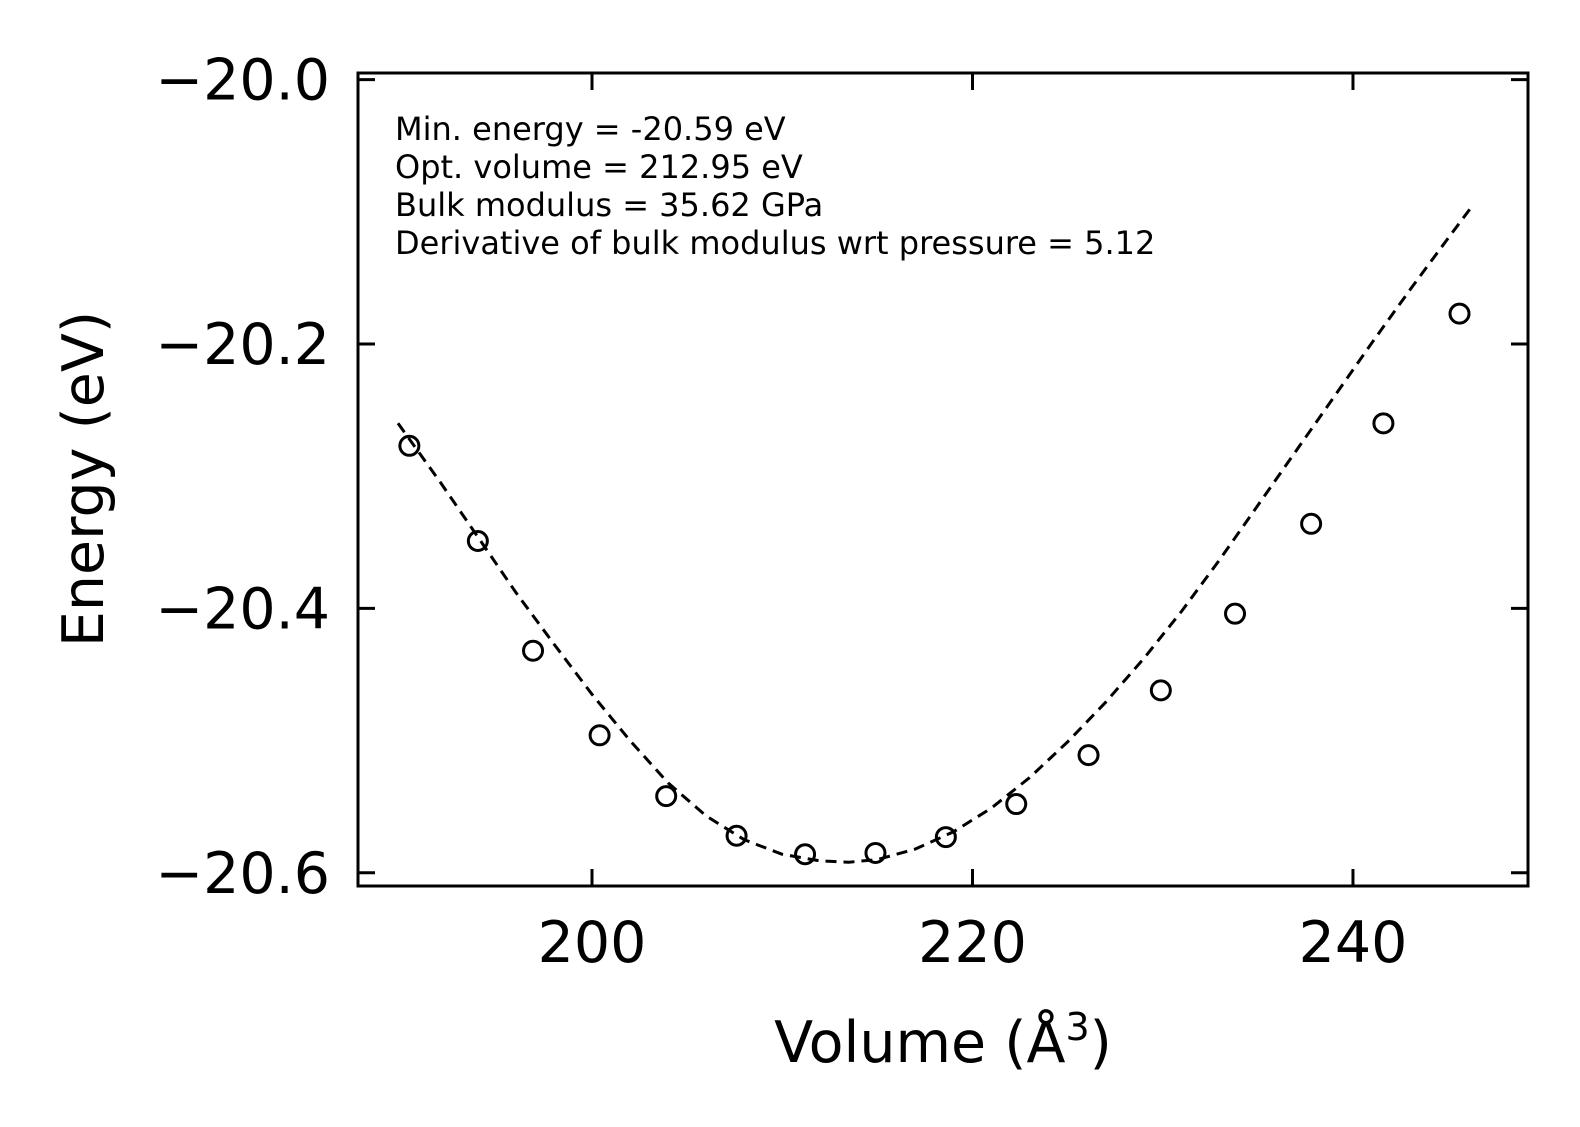 This screenshot has height=1127, width=1580. Describe the element at coordinates (599, 167) in the screenshot. I see `annotation-opt-volume: Opt. volume = 212.95 eV` at that location.